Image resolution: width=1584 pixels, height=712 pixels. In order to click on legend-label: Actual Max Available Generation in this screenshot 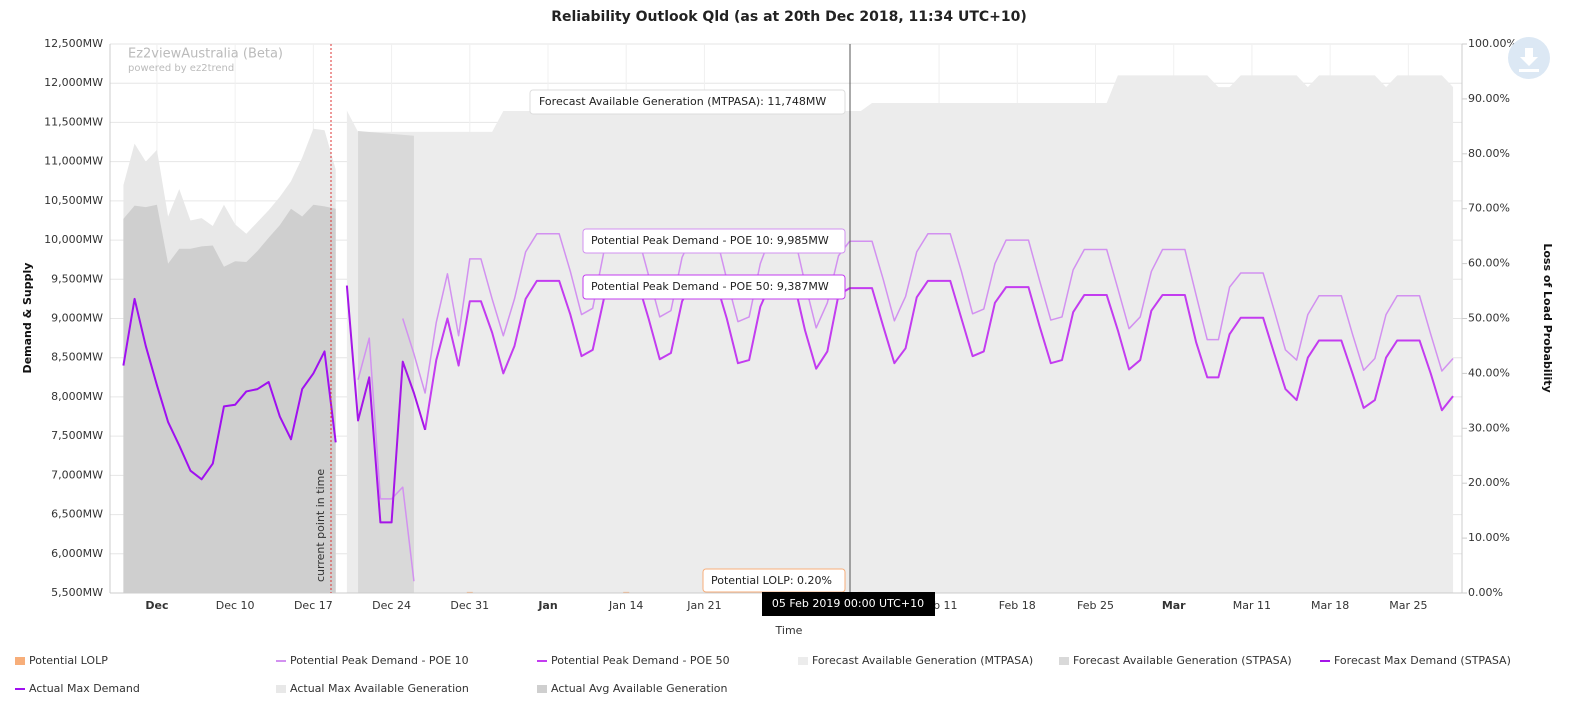, I will do `click(379, 688)`.